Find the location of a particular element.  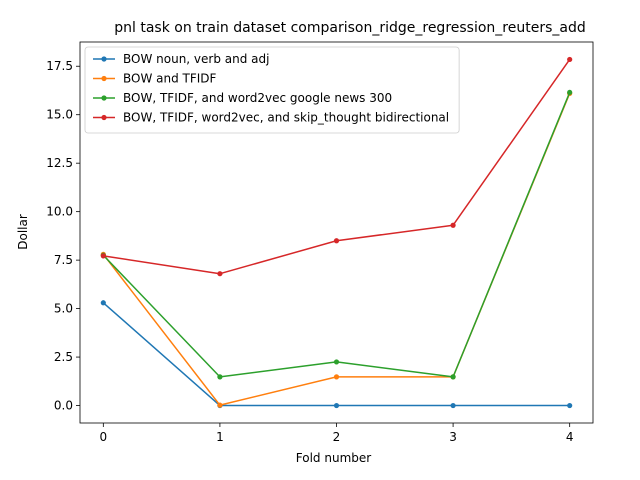

y-axis: 0.0 2.5 5.0 7.5 10.0 12.5 15.0 17.5 is located at coordinates (63, 236).